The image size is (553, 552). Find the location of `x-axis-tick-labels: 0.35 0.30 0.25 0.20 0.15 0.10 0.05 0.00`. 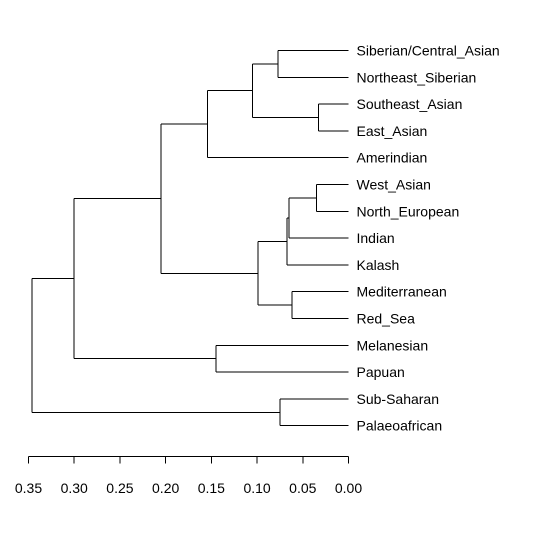

x-axis-tick-labels: 0.35 0.30 0.25 0.20 0.15 0.10 0.05 0.00 is located at coordinates (188, 488).